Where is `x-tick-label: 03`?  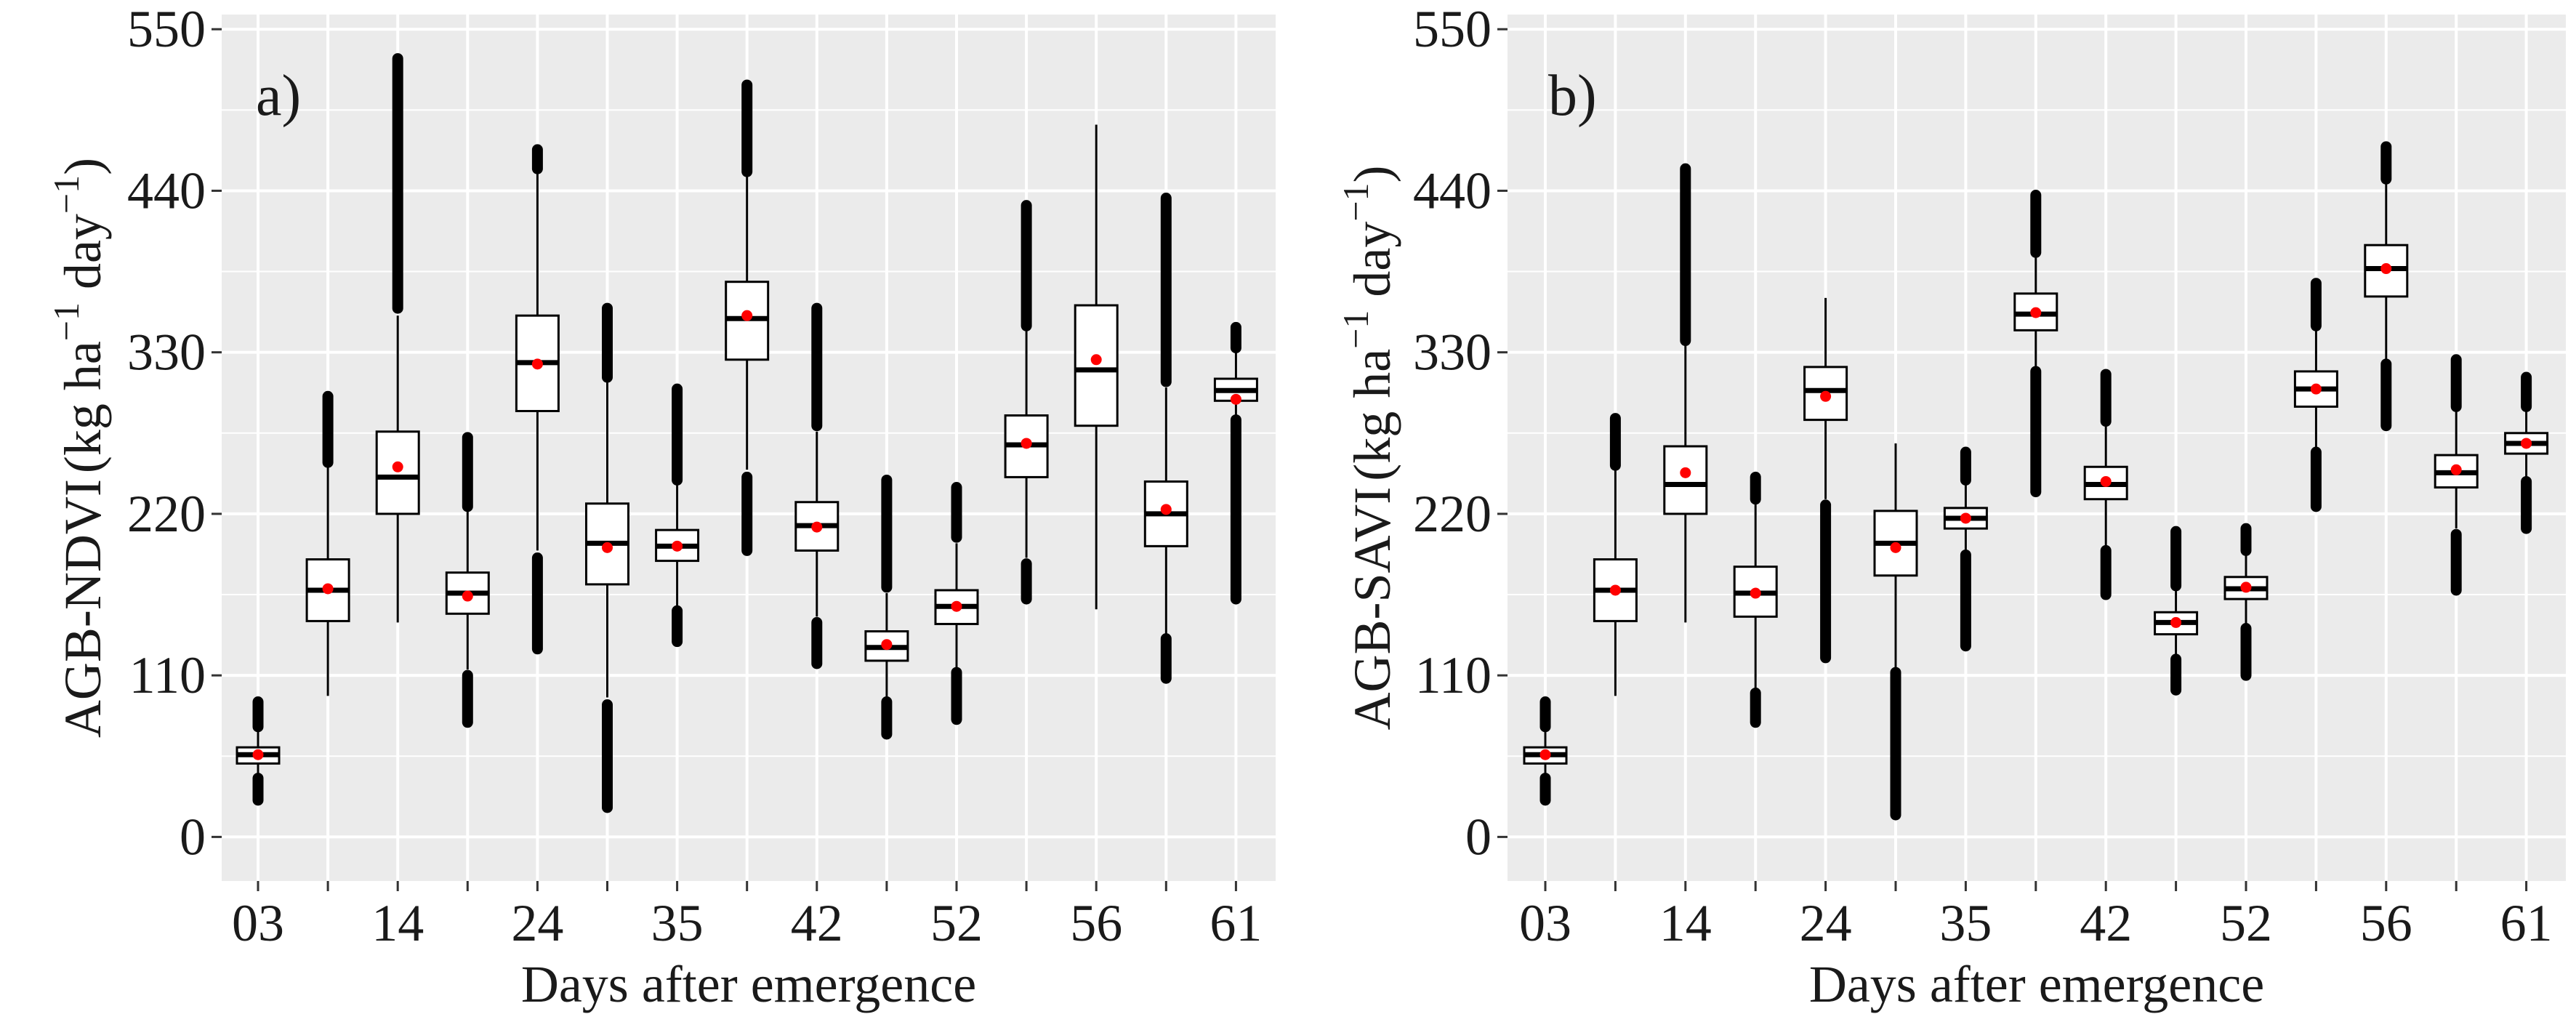 x-tick-label: 03 is located at coordinates (258, 923).